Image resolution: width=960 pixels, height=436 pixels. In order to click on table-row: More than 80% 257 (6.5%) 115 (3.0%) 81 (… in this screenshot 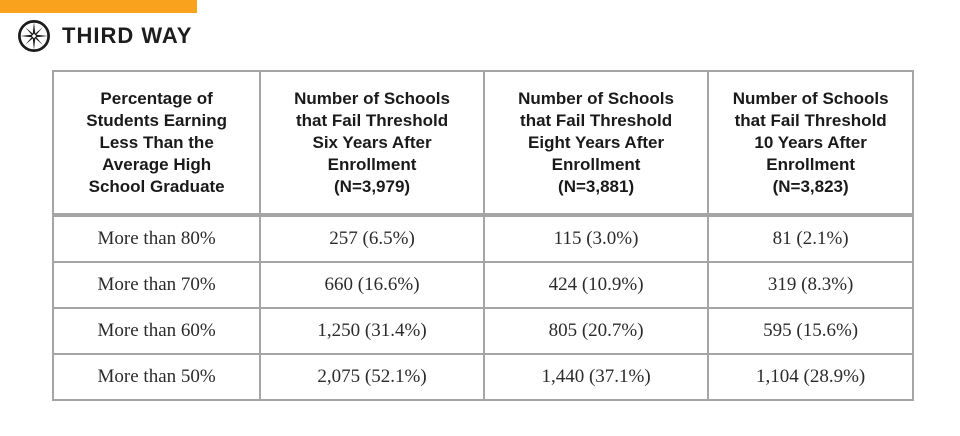, I will do `click(482, 238)`.